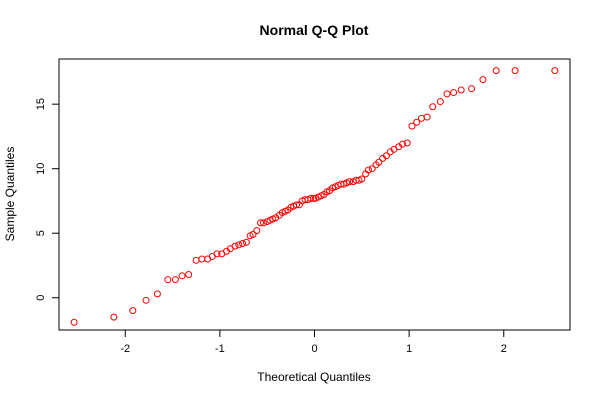 This screenshot has width=599, height=400. Describe the element at coordinates (41, 233) in the screenshot. I see `y-tick-label: 5` at that location.